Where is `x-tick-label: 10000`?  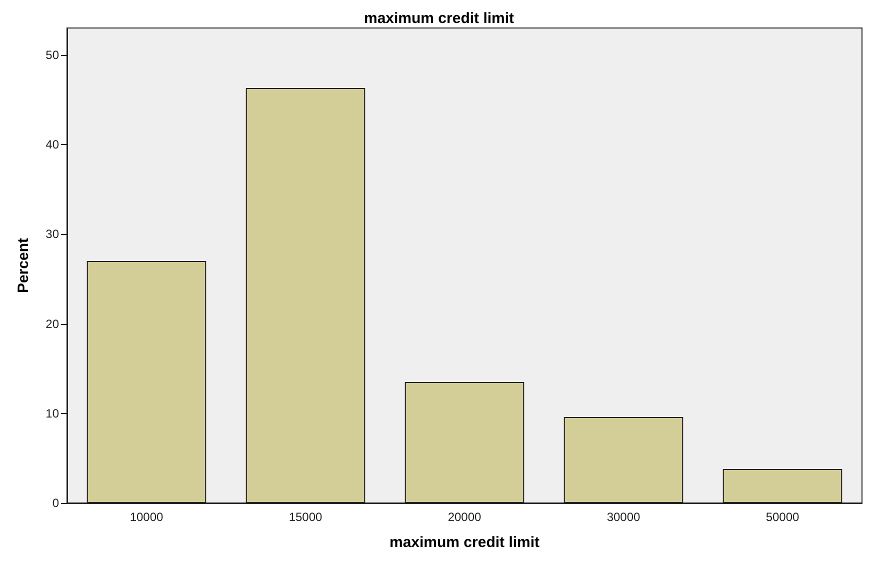
x-tick-label: 10000 is located at coordinates (147, 517).